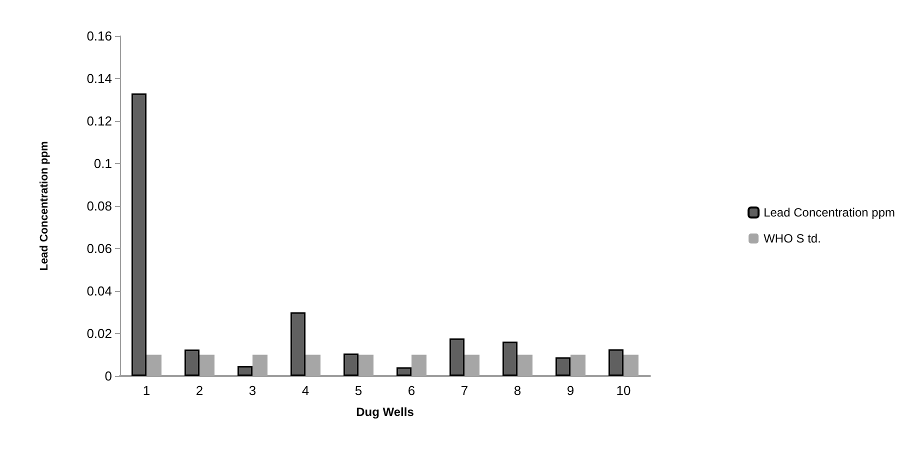 Image resolution: width=900 pixels, height=451 pixels. Describe the element at coordinates (792, 239) in the screenshot. I see `legend-label: WHO S td.` at that location.